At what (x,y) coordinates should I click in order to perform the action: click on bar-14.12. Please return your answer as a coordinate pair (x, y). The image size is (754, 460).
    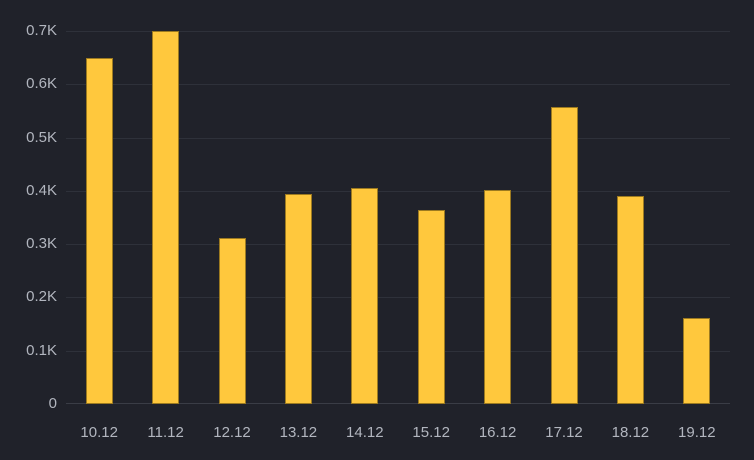
    Looking at the image, I should click on (365, 296).